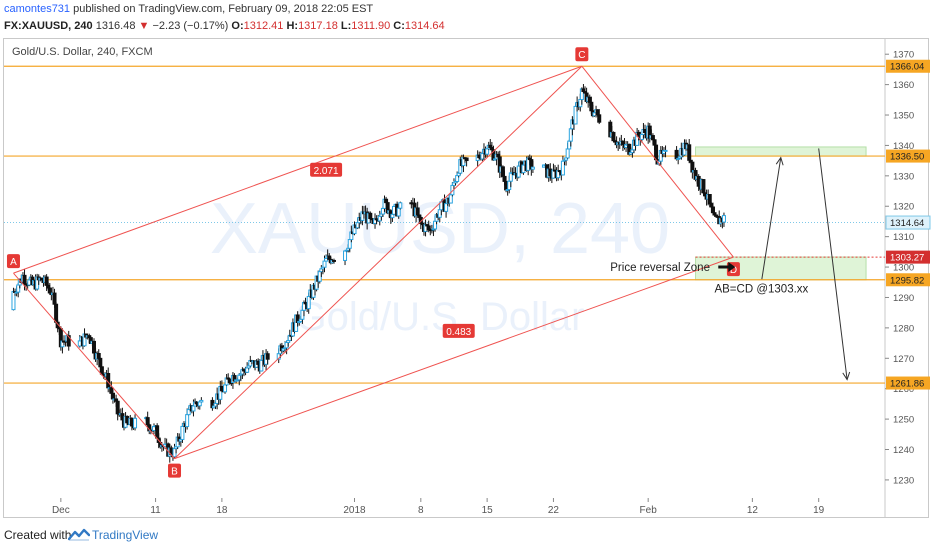 The image size is (932, 550). I want to click on pattern-point-label: A, so click(13, 262).